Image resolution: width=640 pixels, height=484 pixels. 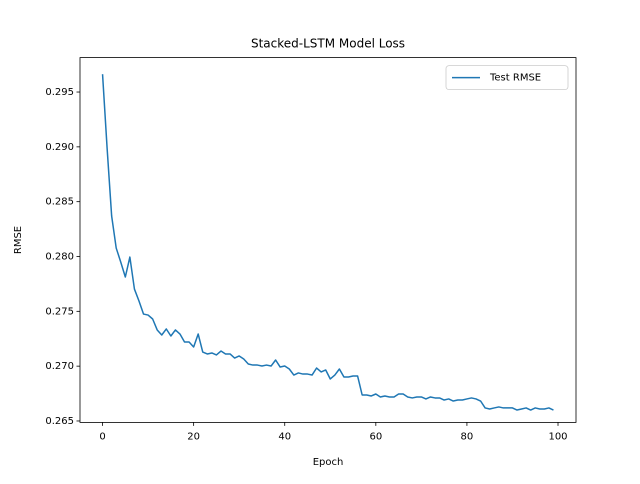 What do you see at coordinates (193, 436) in the screenshot?
I see `x-tick-label: 20` at bounding box center [193, 436].